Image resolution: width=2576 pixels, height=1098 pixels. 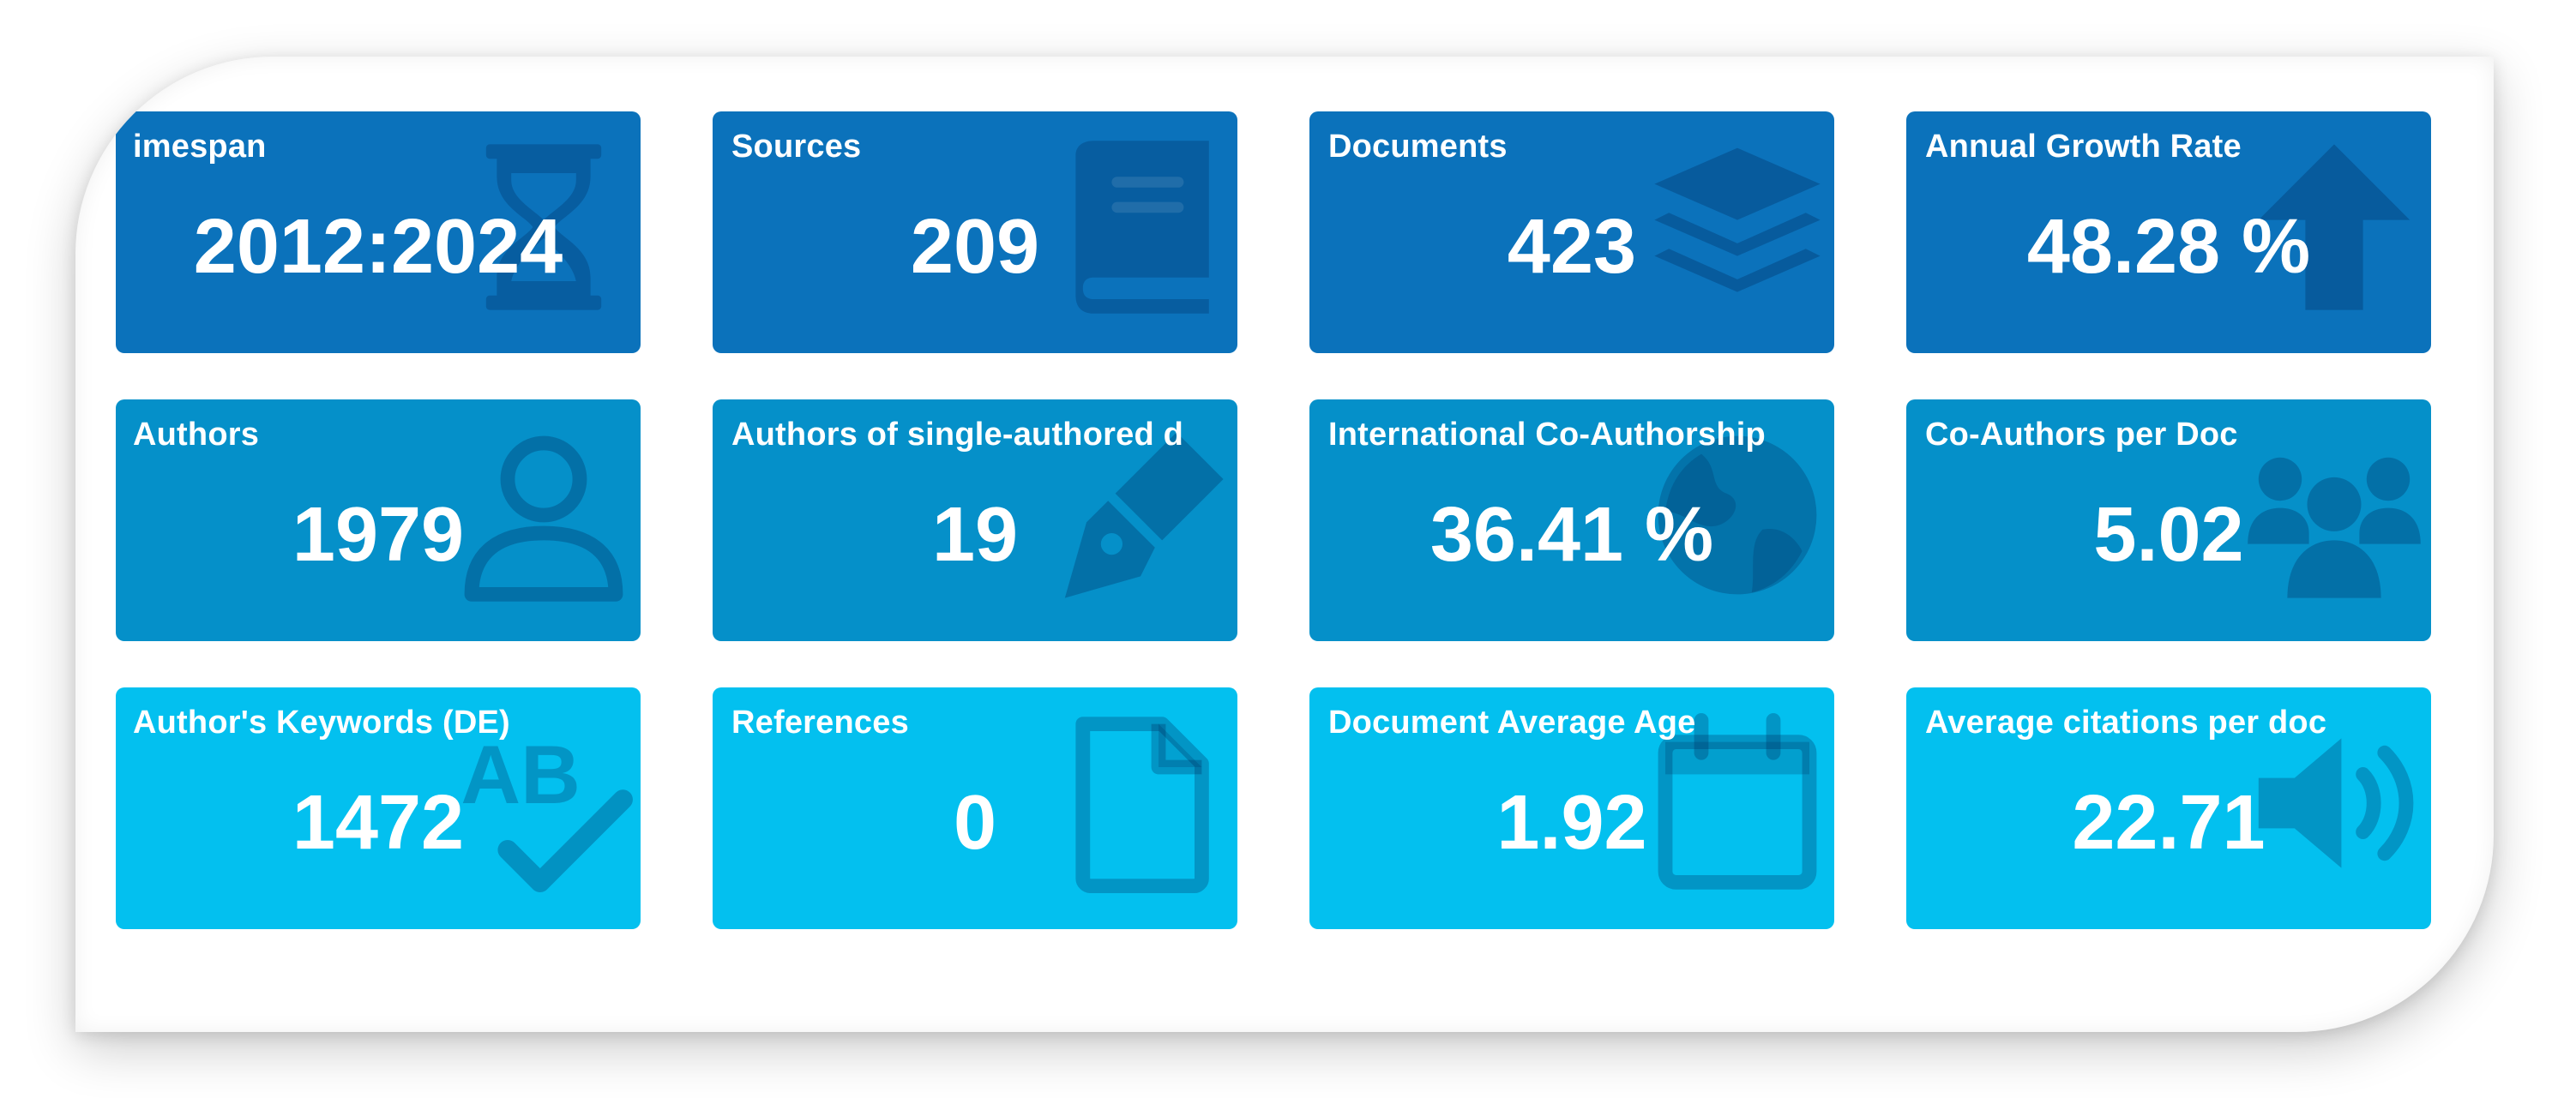 What do you see at coordinates (1140, 515) in the screenshot?
I see `pen-nib-icon` at bounding box center [1140, 515].